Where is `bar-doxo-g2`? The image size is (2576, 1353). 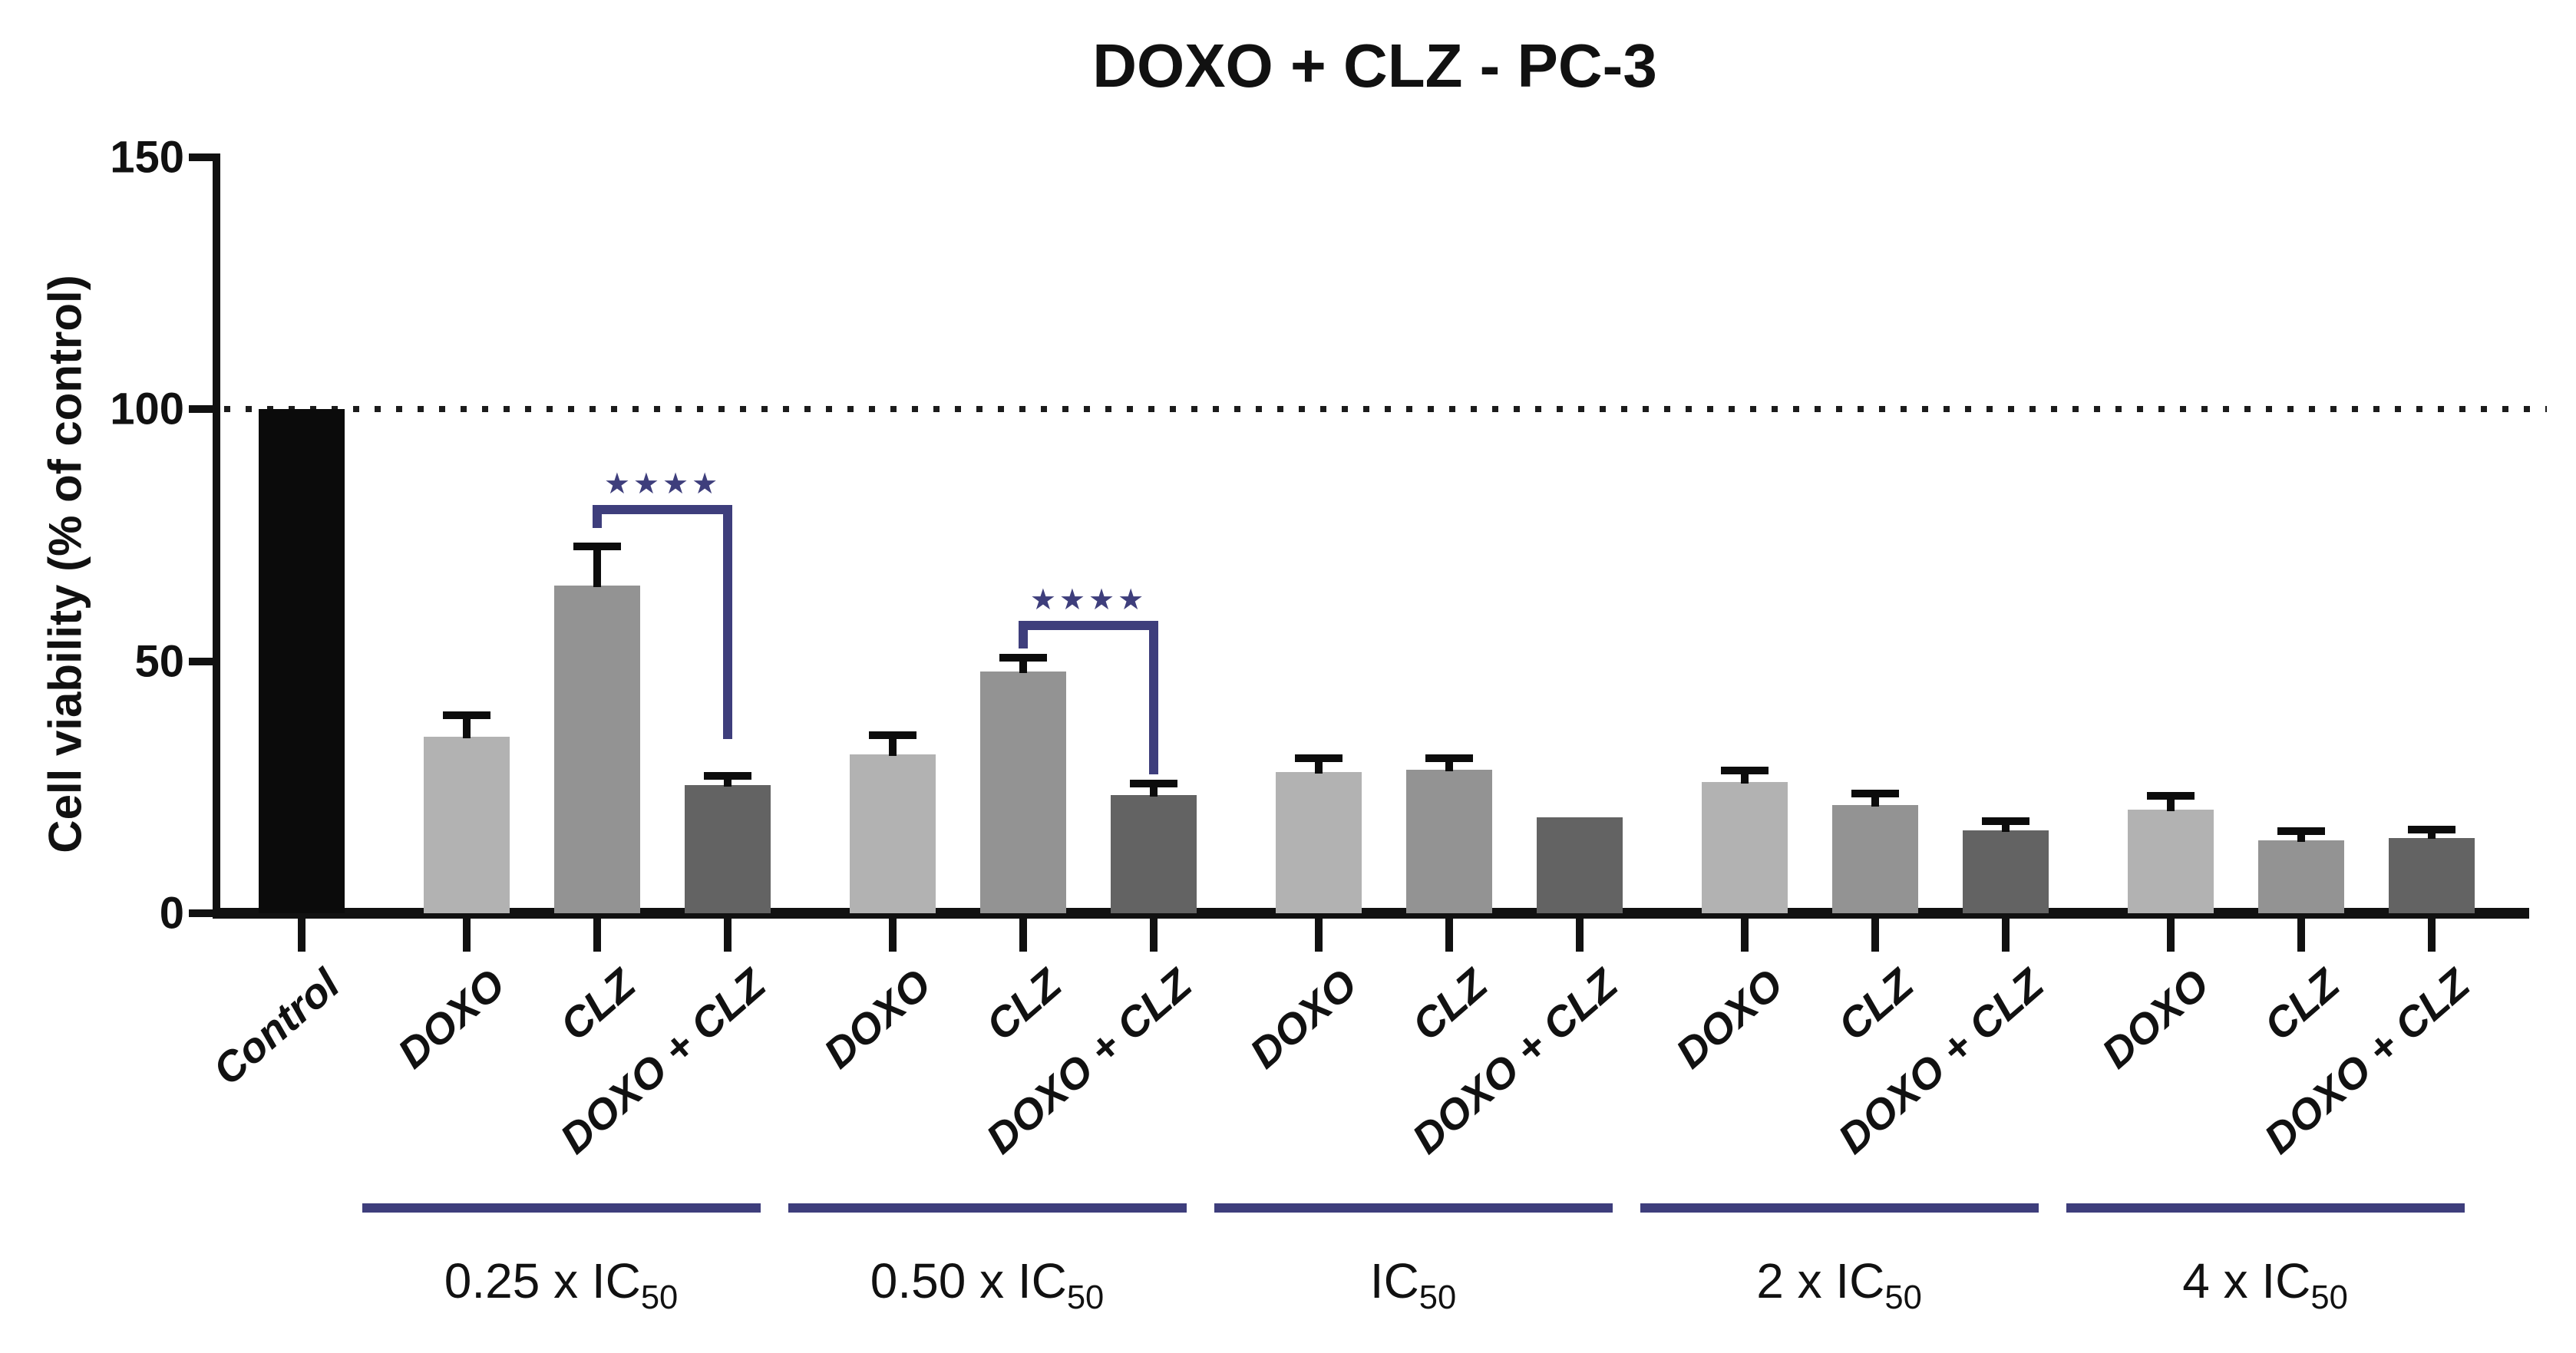 bar-doxo-g2 is located at coordinates (893, 833).